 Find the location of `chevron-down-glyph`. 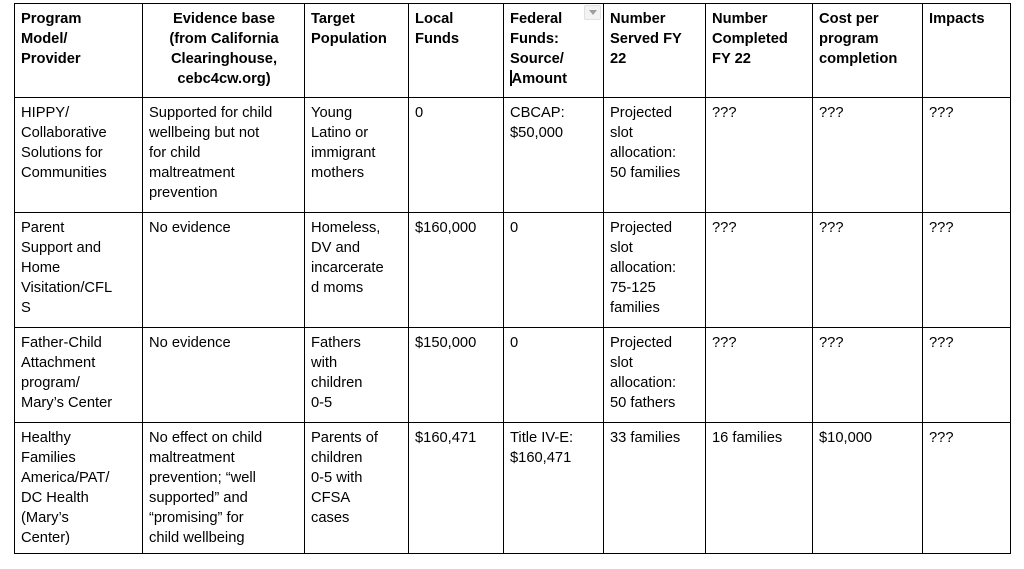

chevron-down-glyph is located at coordinates (592, 12).